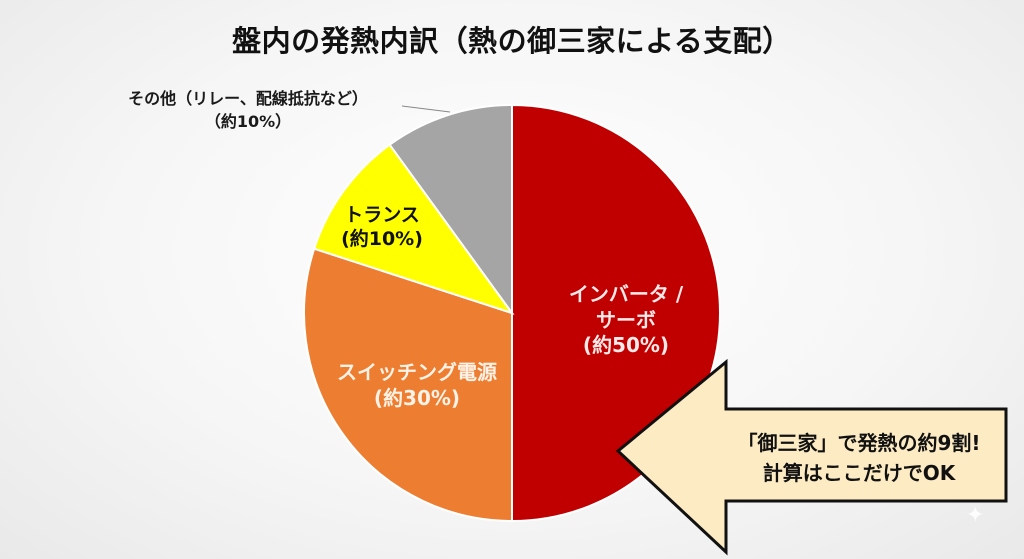 The width and height of the screenshot is (1024, 559). I want to click on slice-other, so click(450, 210).